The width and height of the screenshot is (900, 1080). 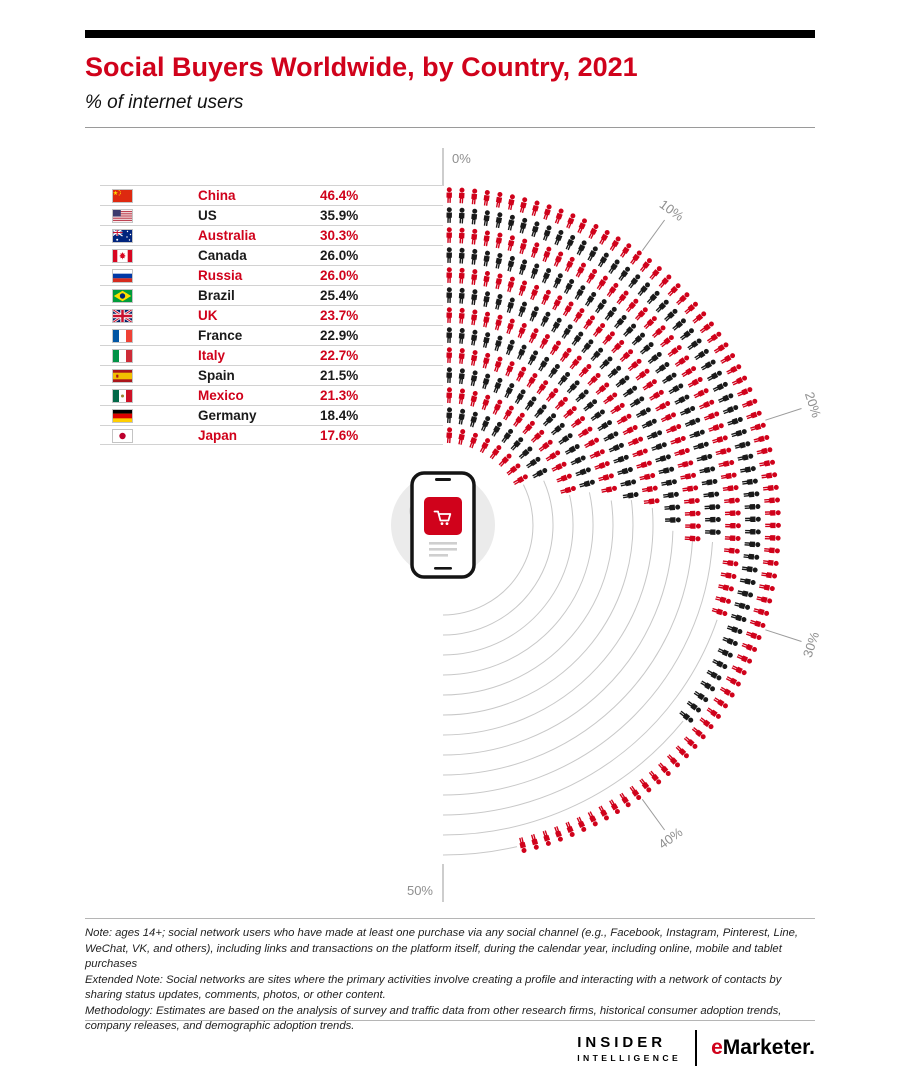 What do you see at coordinates (420, 890) in the screenshot?
I see `tick-label-50%: 50%` at bounding box center [420, 890].